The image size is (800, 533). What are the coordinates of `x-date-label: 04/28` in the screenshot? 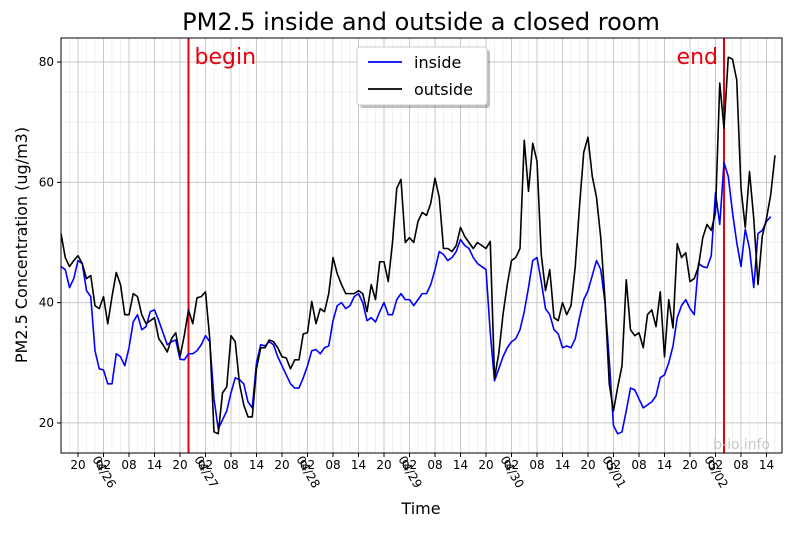 It's located at (307, 472).